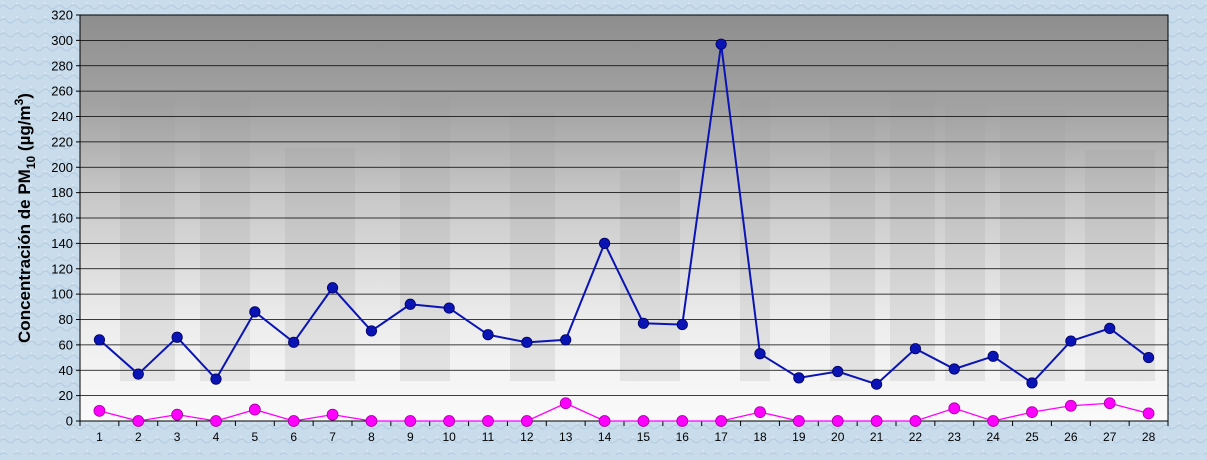 This screenshot has width=1207, height=460. Describe the element at coordinates (62, 218) in the screenshot. I see `y-tick-label: 160` at that location.